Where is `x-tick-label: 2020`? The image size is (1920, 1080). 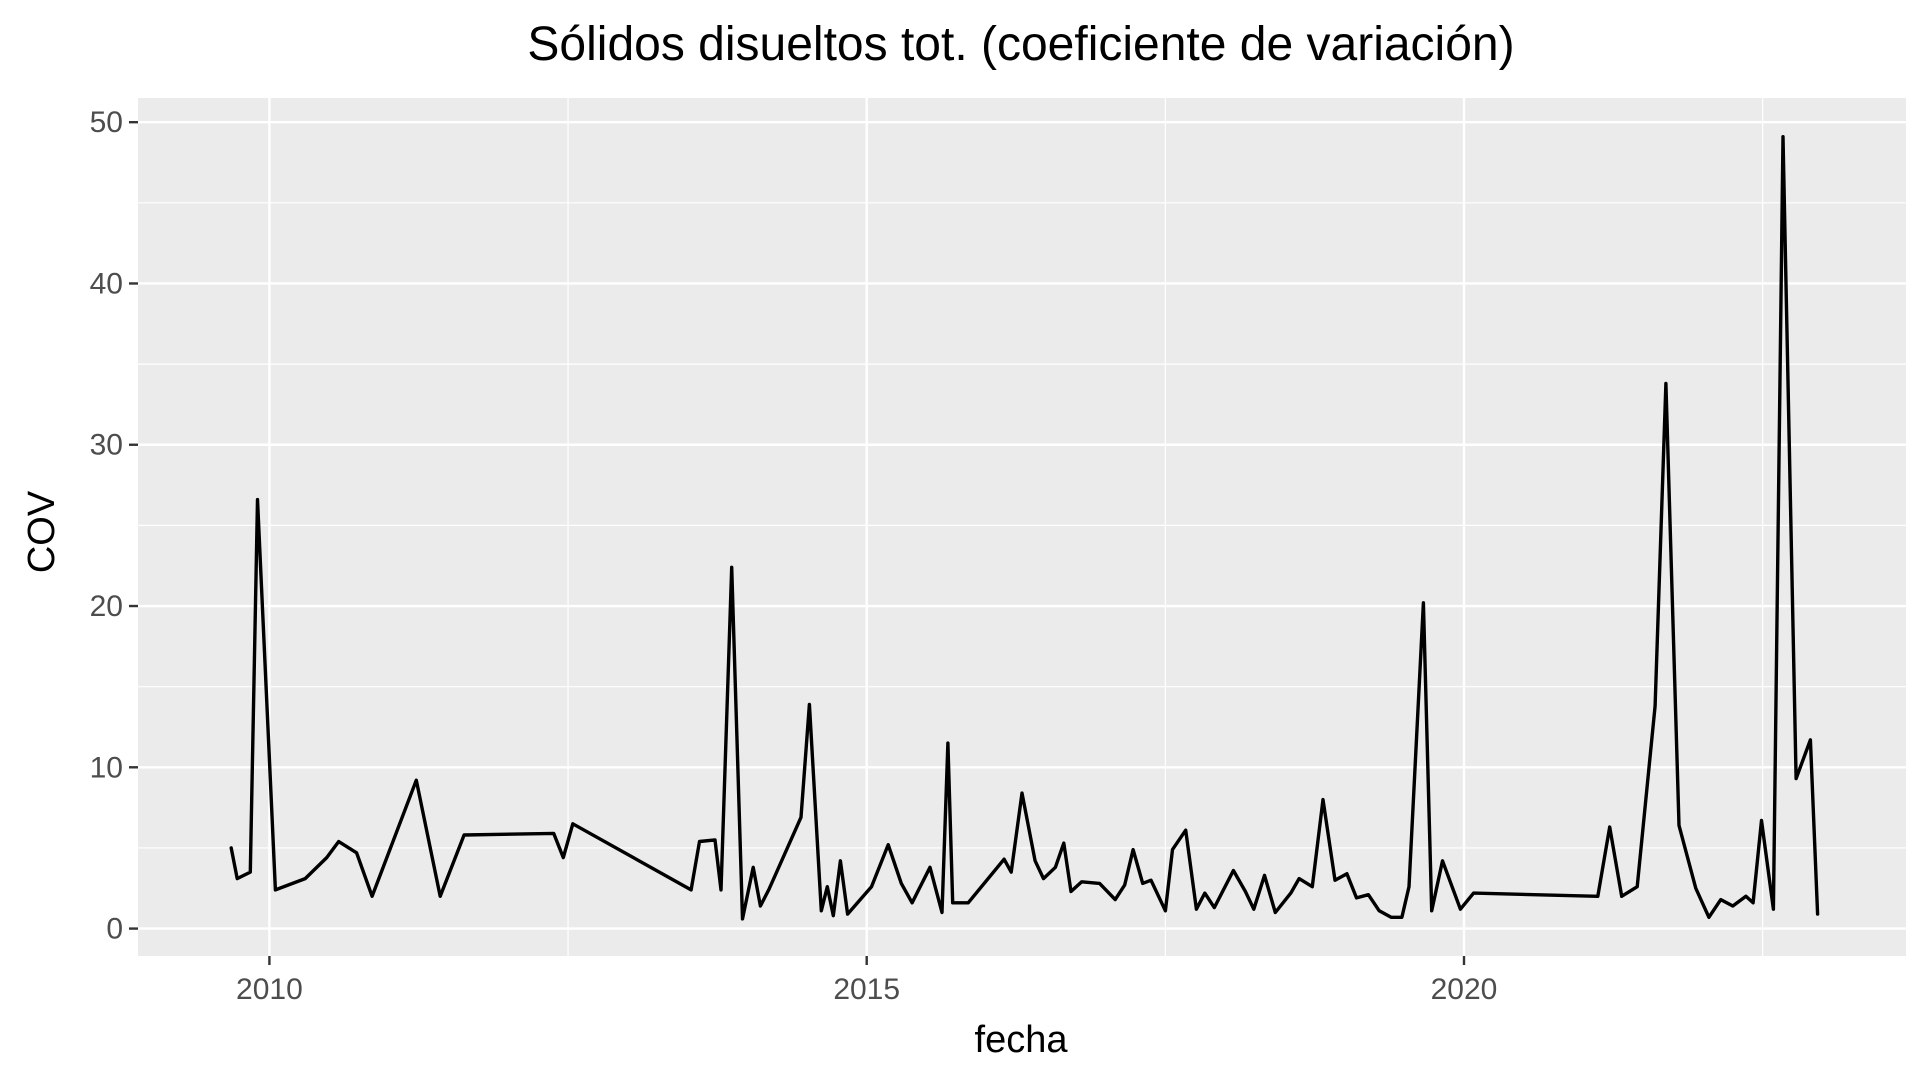 x-tick-label: 2020 is located at coordinates (1464, 989).